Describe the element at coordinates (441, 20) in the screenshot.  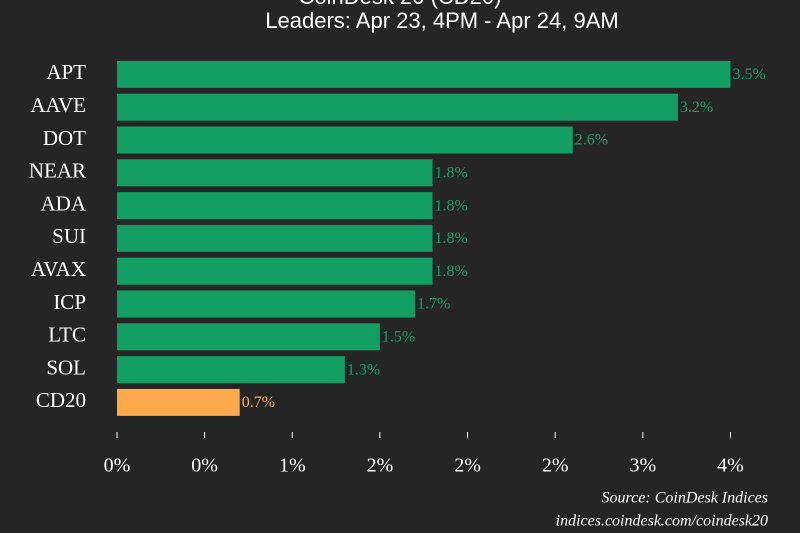
I see `chart-subtitle: Leaders: Apr 23, 4PM - Apr 24, 9AM` at that location.